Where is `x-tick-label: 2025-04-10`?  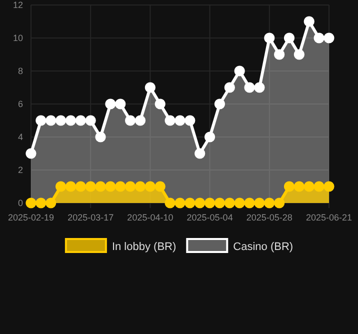
x-tick-label: 2025-04-10 is located at coordinates (150, 217).